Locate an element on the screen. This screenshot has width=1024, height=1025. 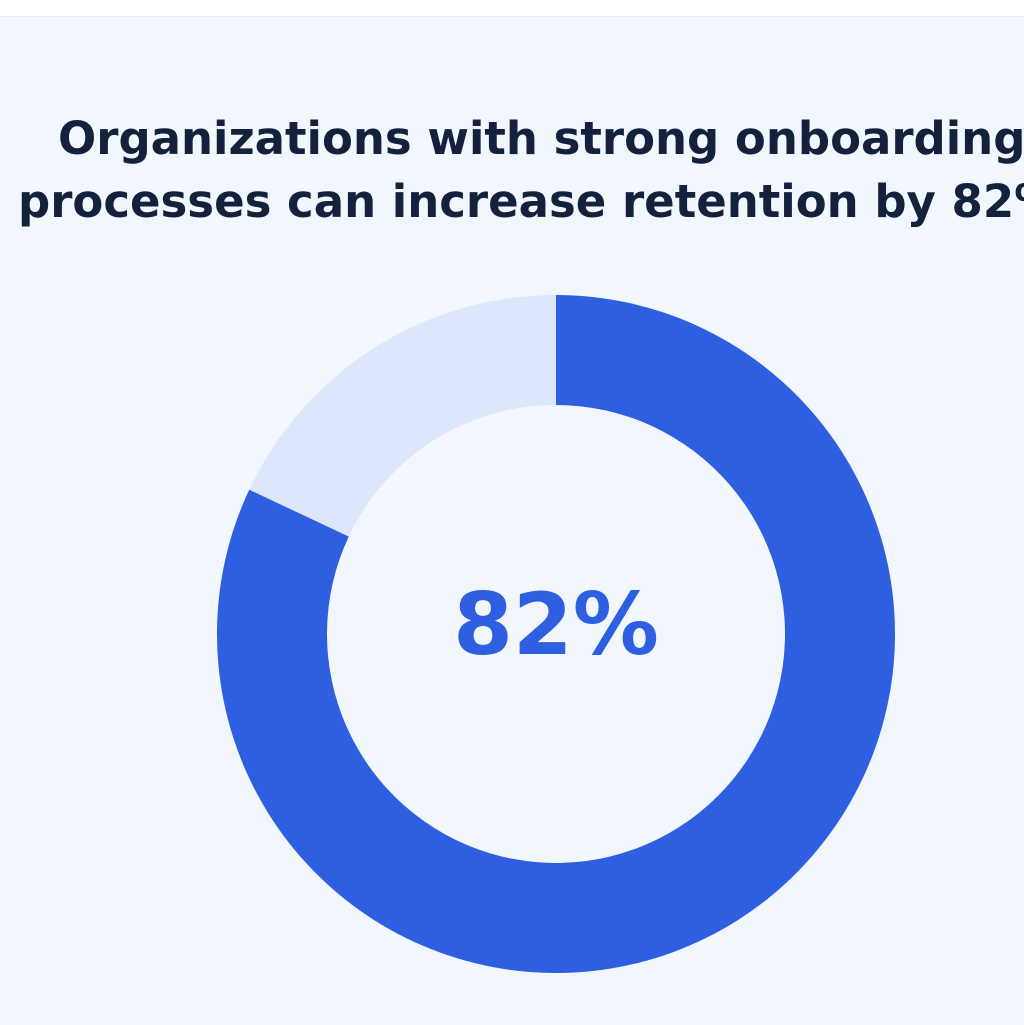
slice-remainder is located at coordinates (403, 416).